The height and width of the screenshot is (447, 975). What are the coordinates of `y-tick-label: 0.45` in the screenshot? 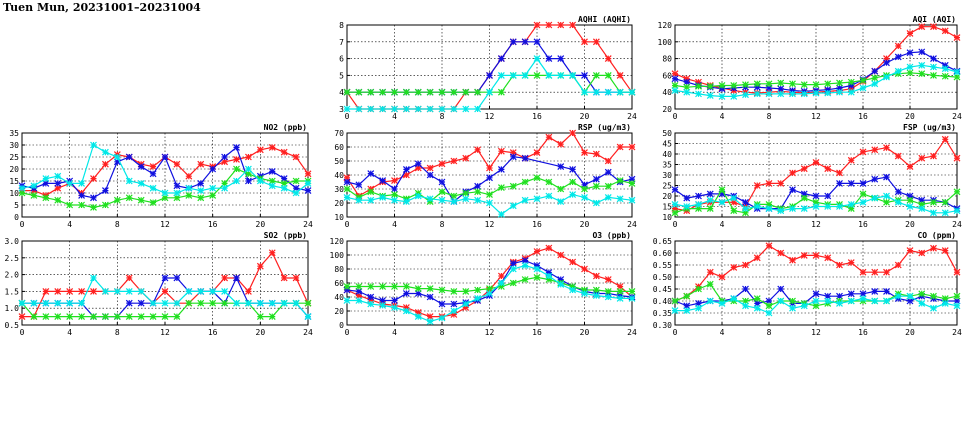 It's located at (662, 289).